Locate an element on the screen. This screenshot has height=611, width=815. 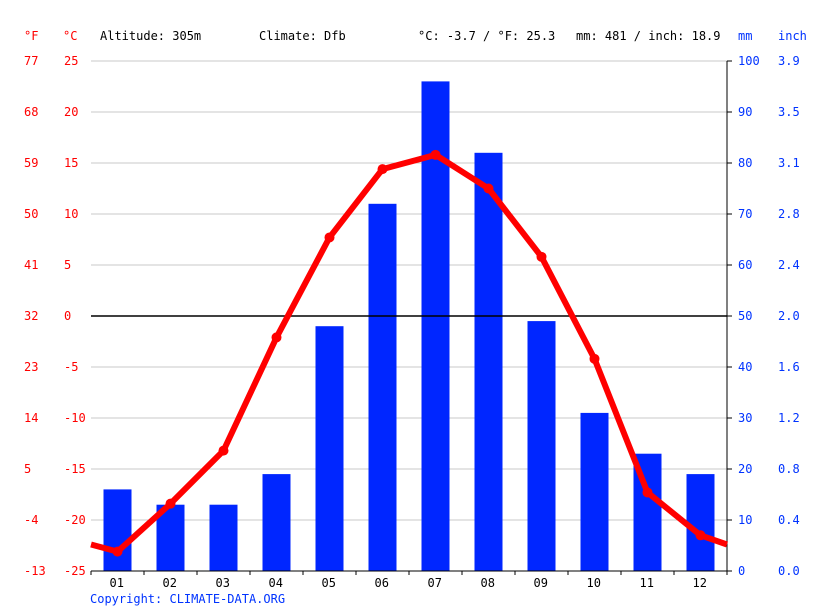
axis-tick-label: 14 is located at coordinates (31, 418).